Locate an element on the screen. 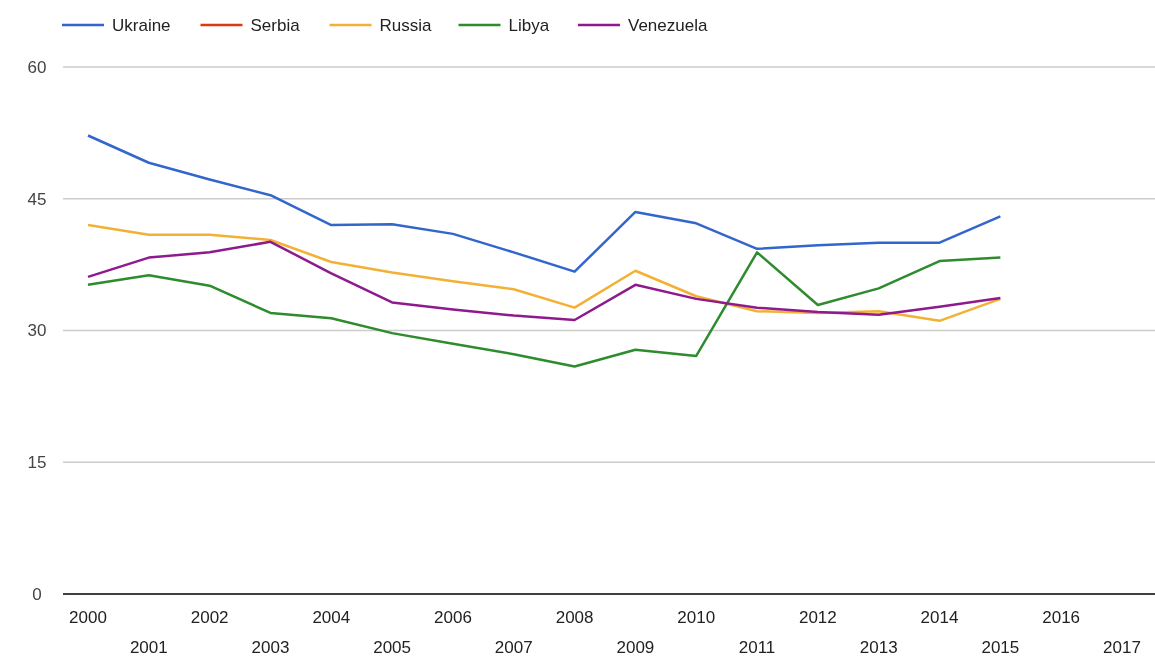  x-tick-label: 2005 is located at coordinates (392, 647).